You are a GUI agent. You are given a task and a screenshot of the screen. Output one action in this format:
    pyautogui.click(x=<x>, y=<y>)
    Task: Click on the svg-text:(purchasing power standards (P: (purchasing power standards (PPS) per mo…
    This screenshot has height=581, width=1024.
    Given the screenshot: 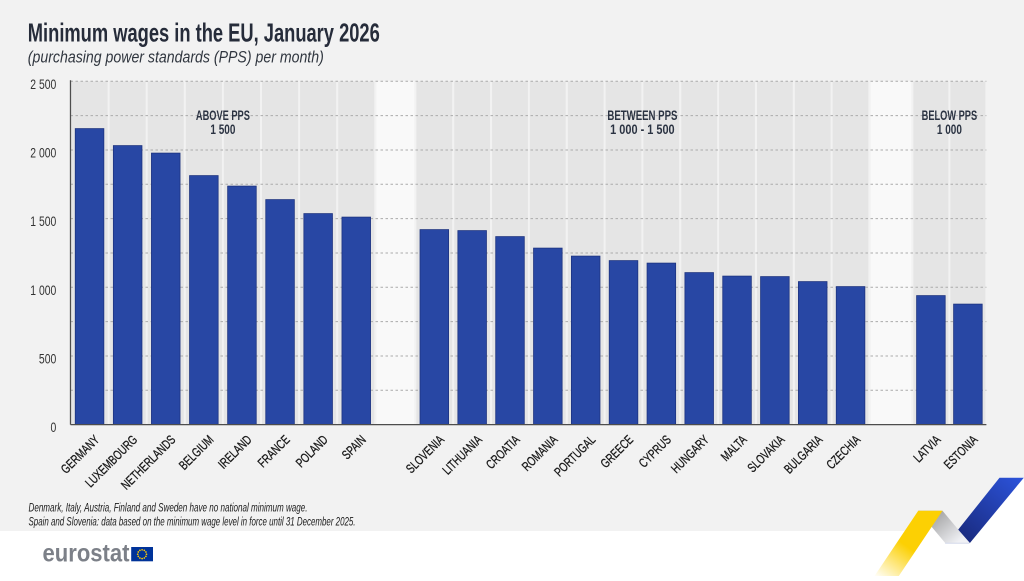 What is the action you would take?
    pyautogui.click(x=176, y=57)
    